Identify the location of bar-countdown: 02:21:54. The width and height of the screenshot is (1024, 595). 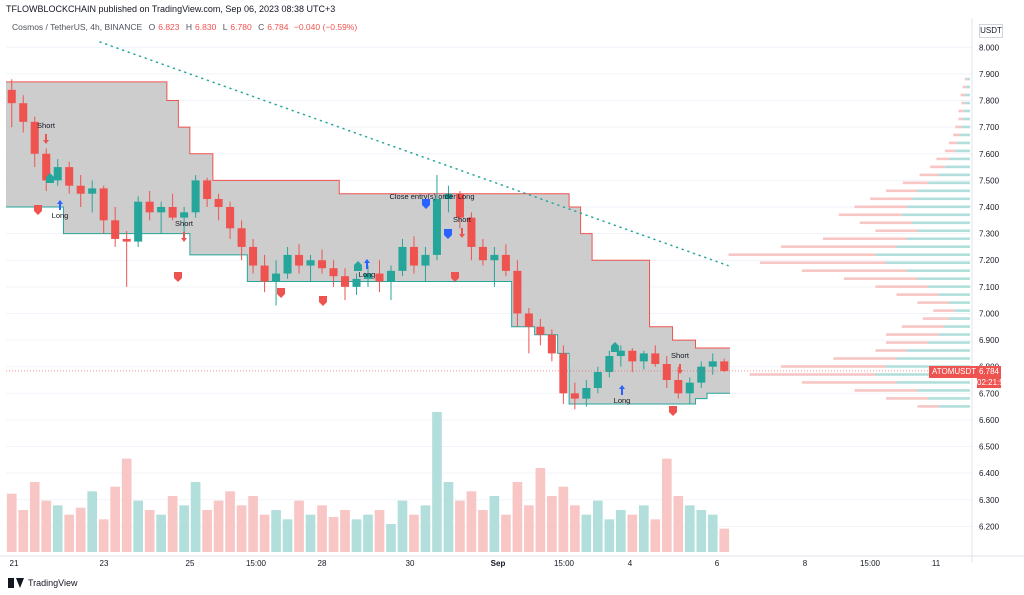
(993, 382).